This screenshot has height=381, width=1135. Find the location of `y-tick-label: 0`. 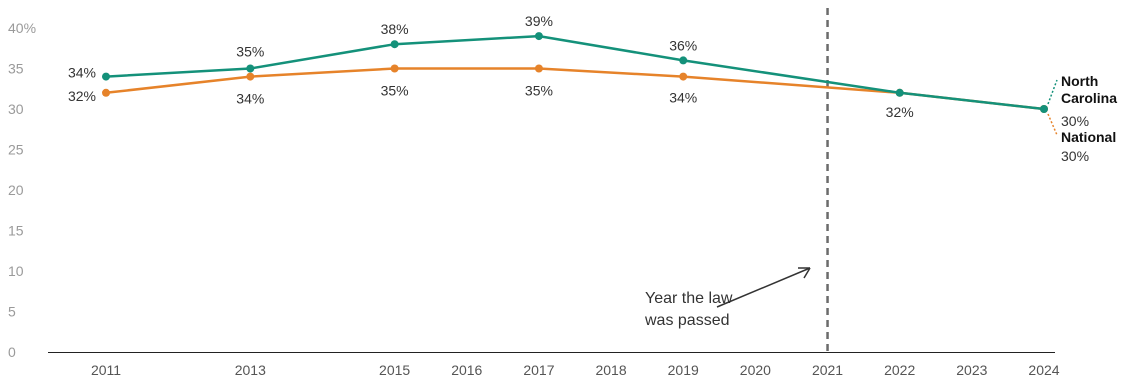

y-tick-label: 0 is located at coordinates (12, 352).